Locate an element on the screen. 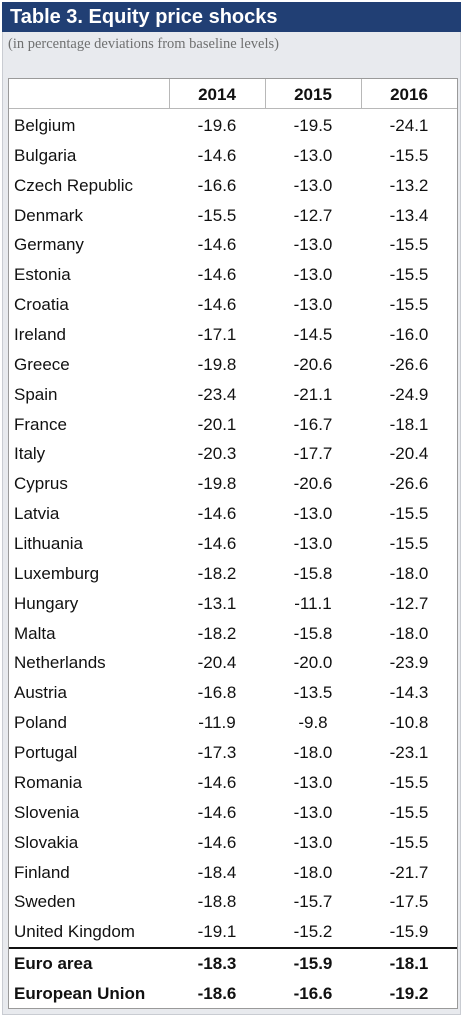 Image resolution: width=465 pixels, height=1019 pixels. value-2014: -23.4 is located at coordinates (217, 394).